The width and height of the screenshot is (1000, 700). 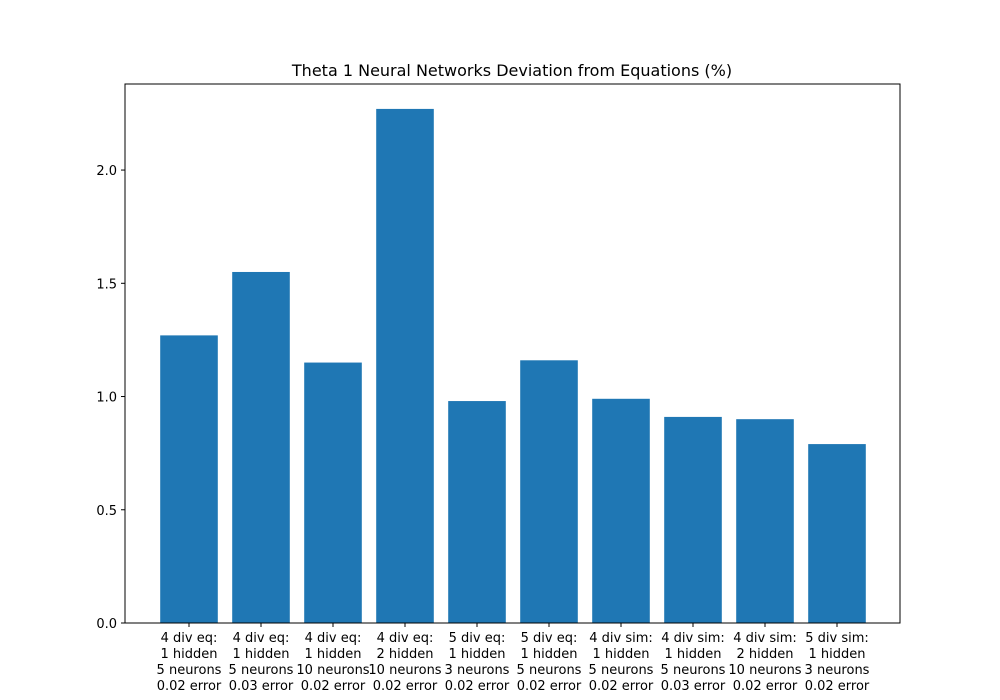 What do you see at coordinates (477, 662) in the screenshot?
I see `x-tick-label: 5 div eq: 1 hidden 3 neurons 0.02 error` at bounding box center [477, 662].